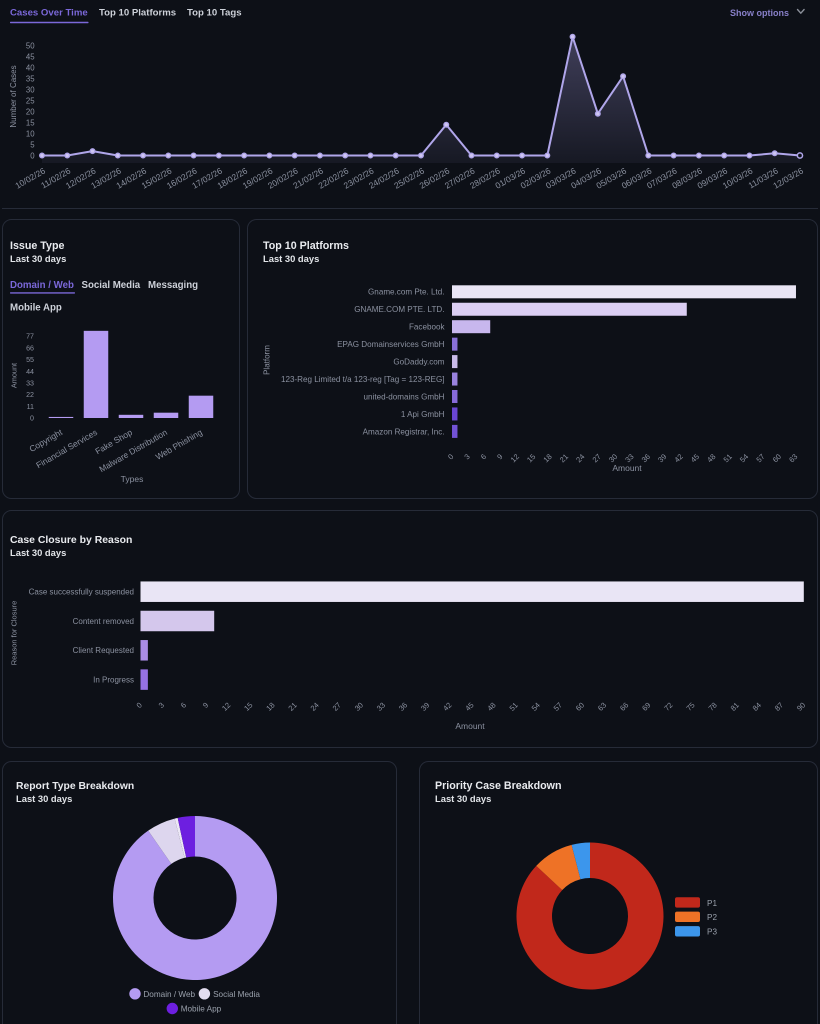 The width and height of the screenshot is (820, 1024). What do you see at coordinates (30, 67) in the screenshot?
I see `svg-text: 40` at bounding box center [30, 67].